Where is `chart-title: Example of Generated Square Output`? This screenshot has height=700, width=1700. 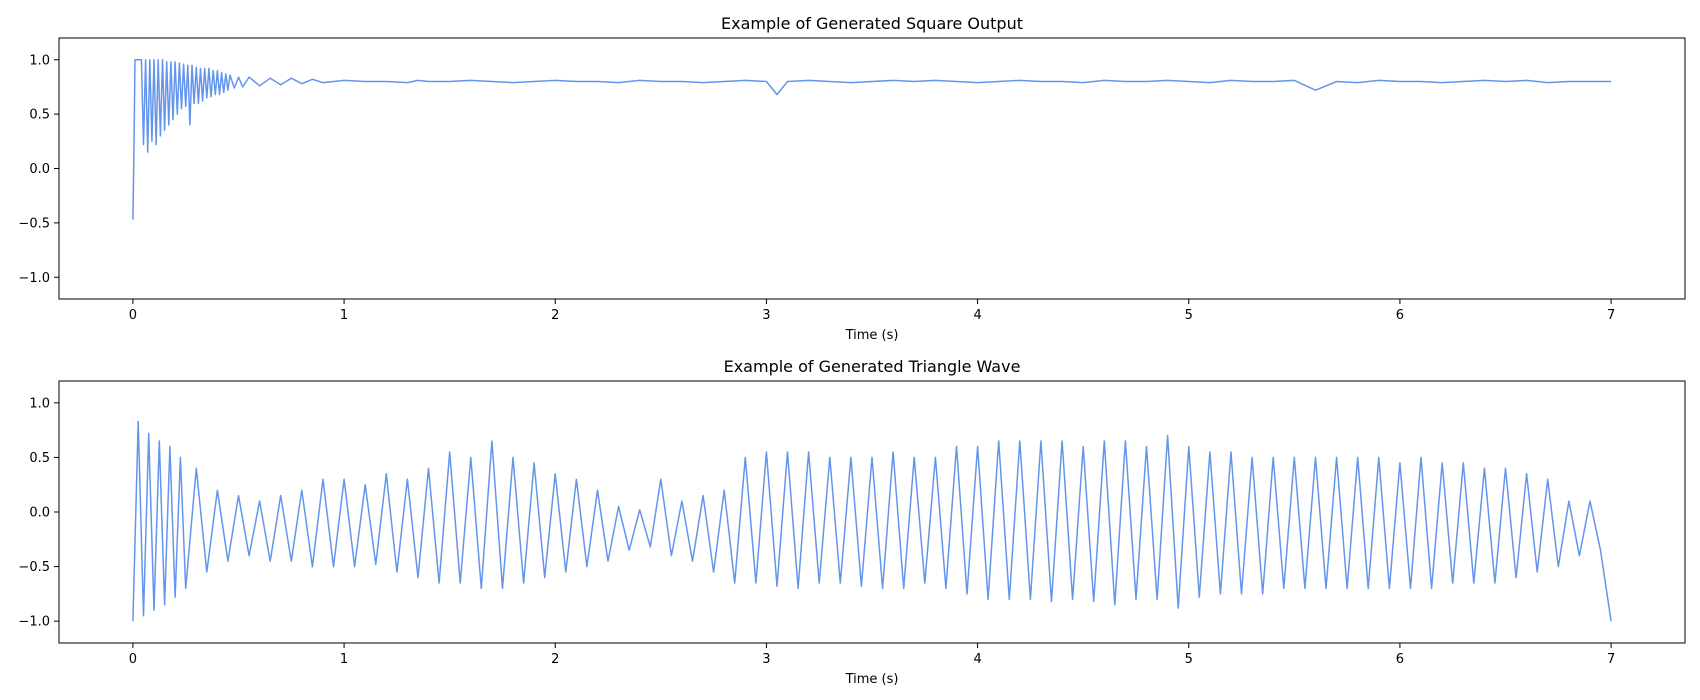 chart-title: Example of Generated Square Output is located at coordinates (872, 23).